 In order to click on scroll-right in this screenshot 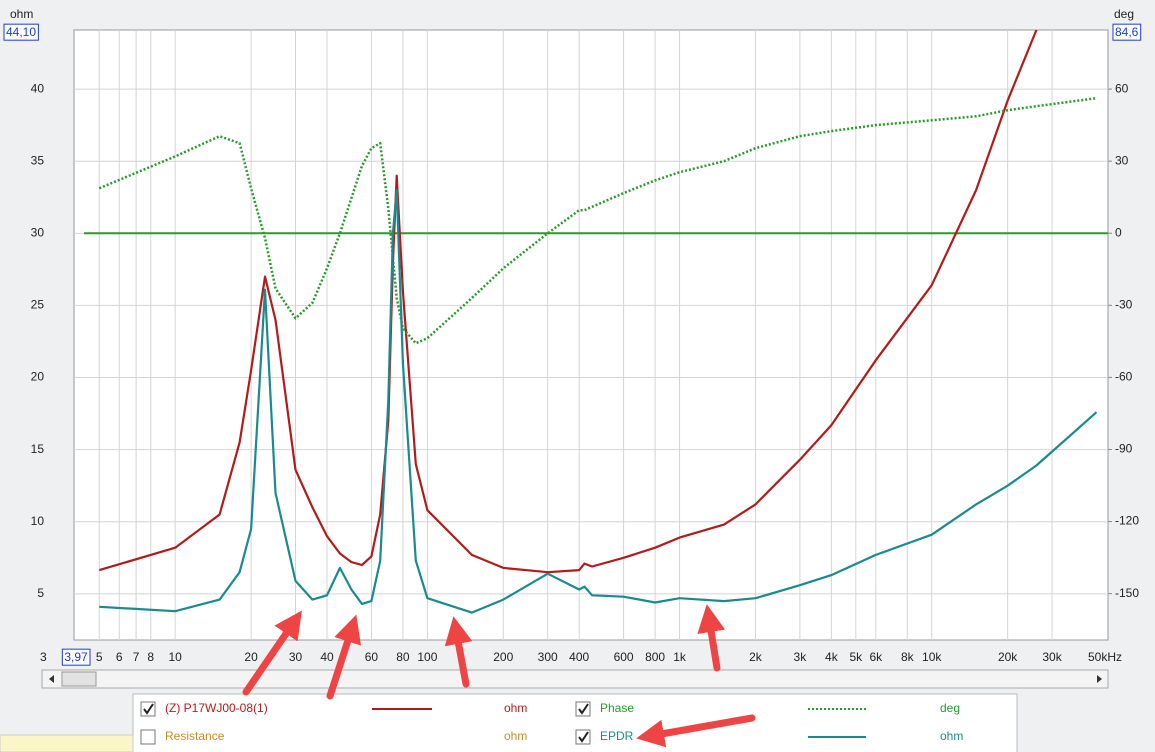, I will do `click(1099, 679)`.